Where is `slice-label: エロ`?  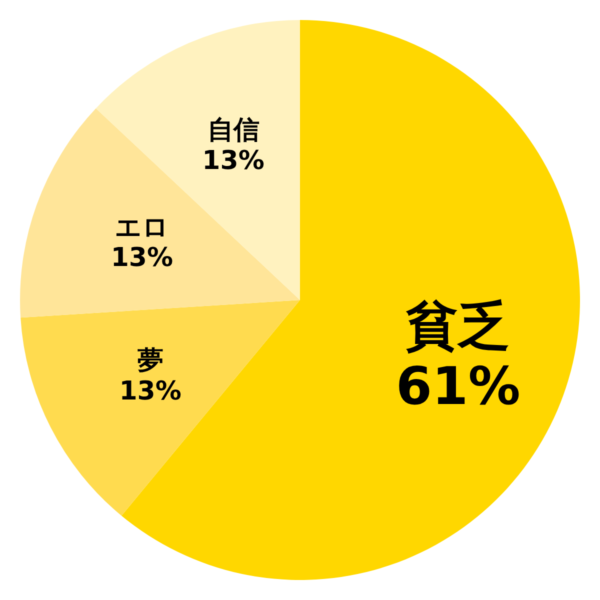 slice-label: エロ is located at coordinates (141, 228).